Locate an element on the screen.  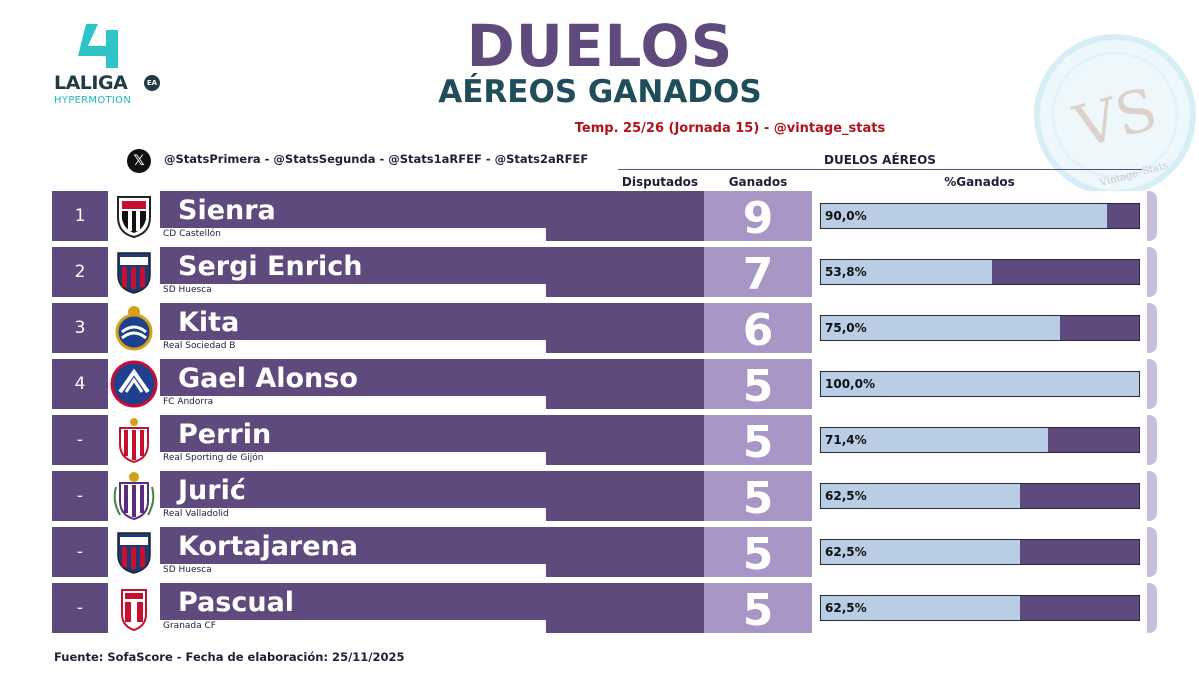
logo-brand: LALIGA is located at coordinates (91, 83).